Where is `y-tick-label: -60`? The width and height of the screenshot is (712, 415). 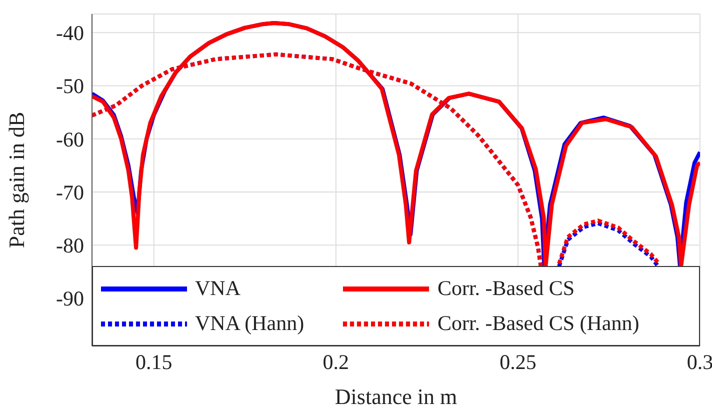
y-tick-label: -60 is located at coordinates (70, 139).